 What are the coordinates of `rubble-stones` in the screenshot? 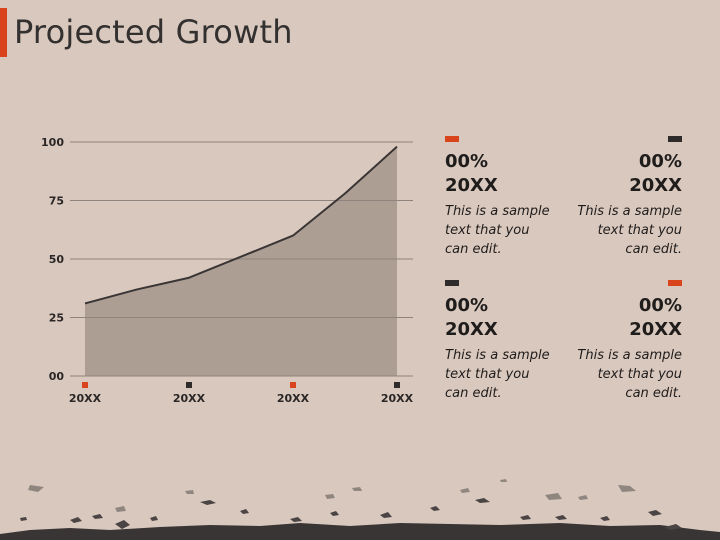 It's located at (351, 514).